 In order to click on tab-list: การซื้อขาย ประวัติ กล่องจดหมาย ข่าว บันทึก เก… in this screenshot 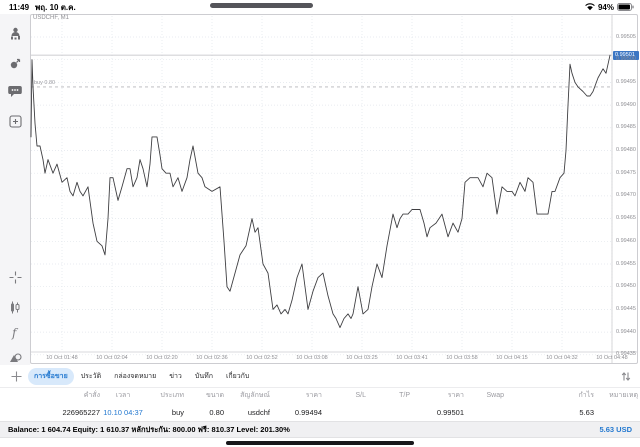, I will do `click(142, 376)`.